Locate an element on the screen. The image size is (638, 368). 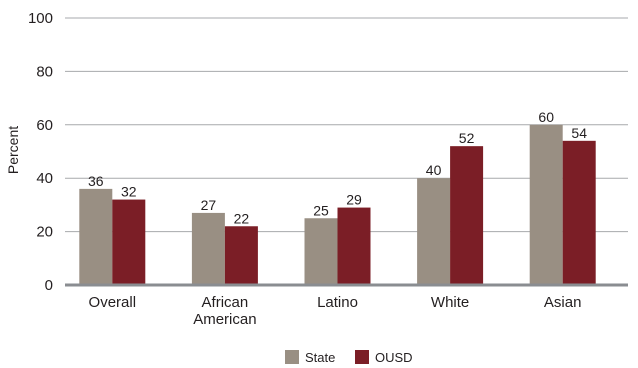
category-label: Overall is located at coordinates (113, 302).